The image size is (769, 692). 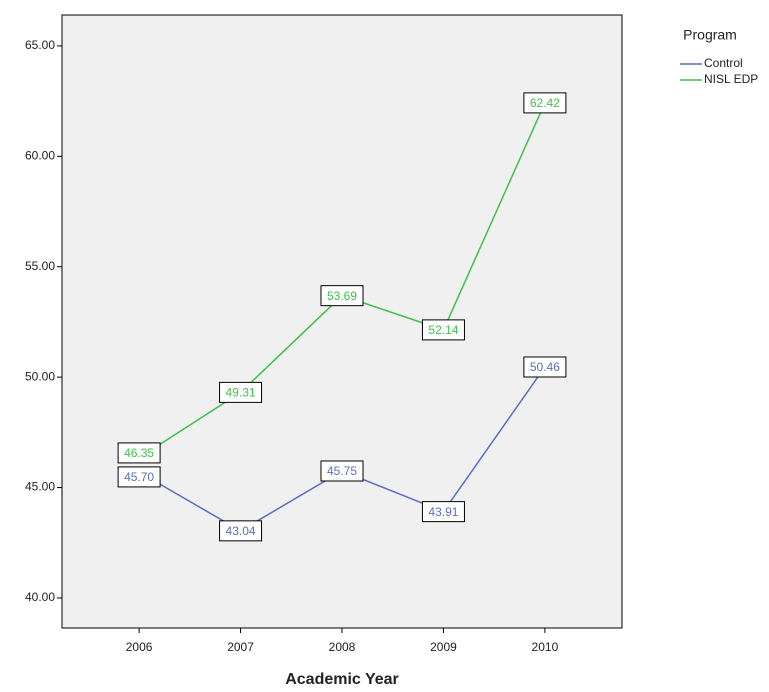 What do you see at coordinates (545, 647) in the screenshot?
I see `x-tick-label: 2010` at bounding box center [545, 647].